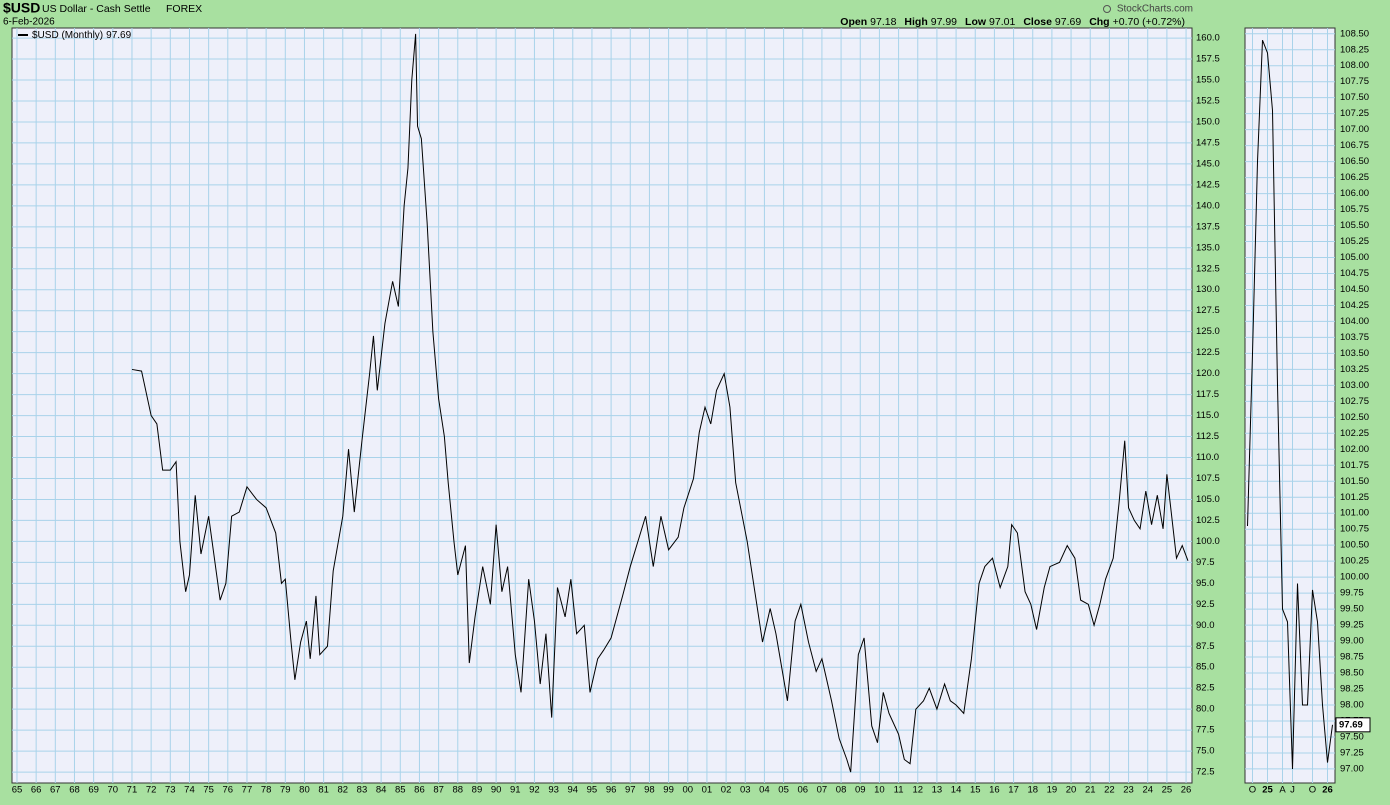 The image size is (1390, 805). Describe the element at coordinates (1354, 369) in the screenshot. I see `y-tick-label: 103.25` at that location.